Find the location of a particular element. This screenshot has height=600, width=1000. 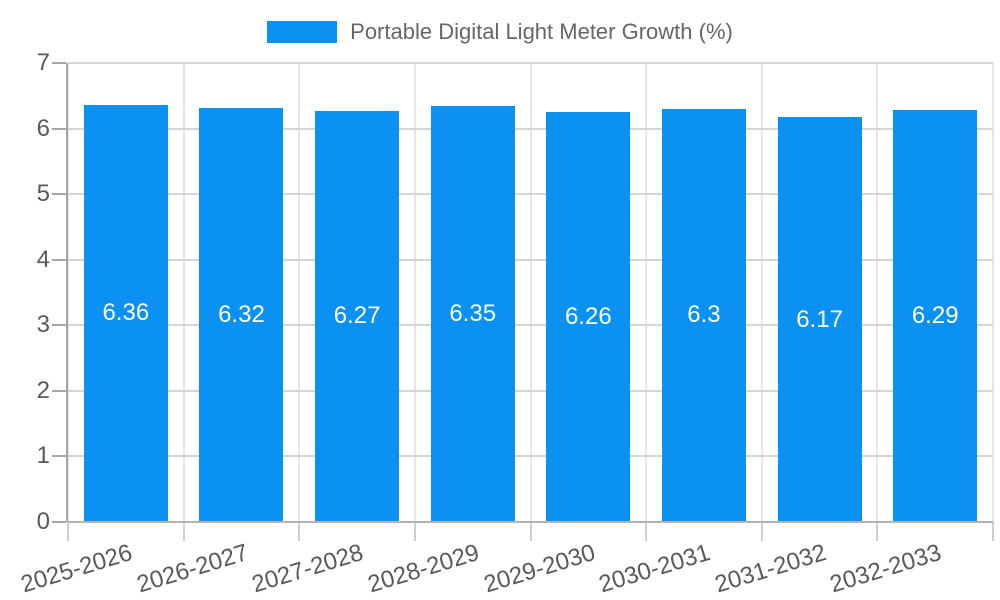

y-axis-line is located at coordinates (67, 292).